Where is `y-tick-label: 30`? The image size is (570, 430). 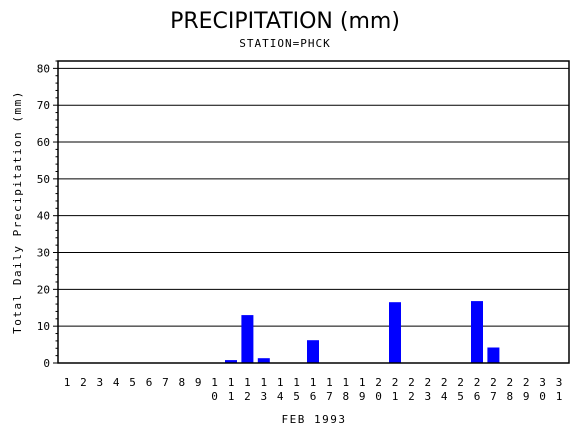 y-tick-label: 30 is located at coordinates (43, 253).